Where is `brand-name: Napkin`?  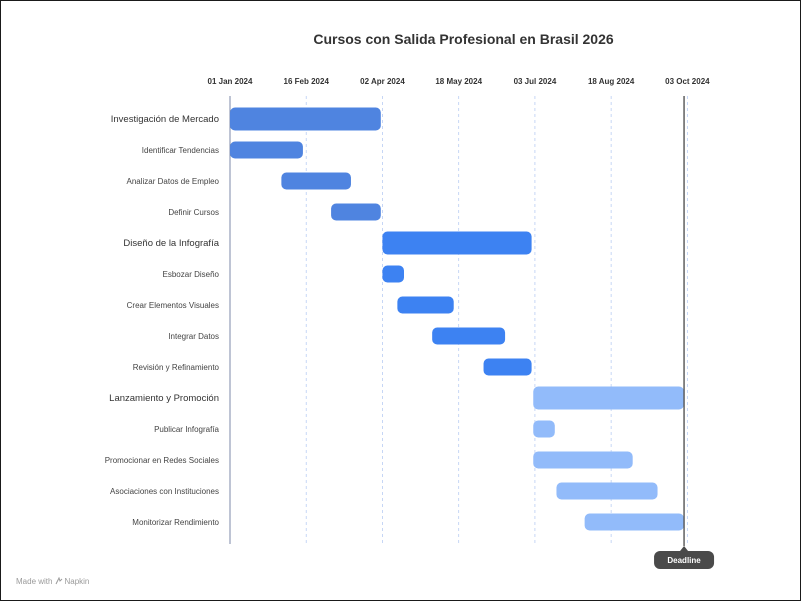 brand-name: Napkin is located at coordinates (77, 581).